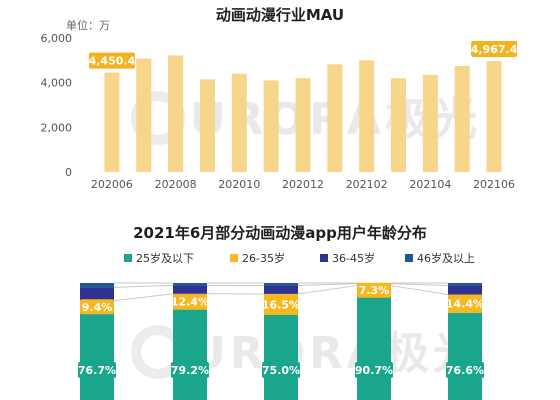  I want to click on age-label-text: 7.3%, so click(374, 290).